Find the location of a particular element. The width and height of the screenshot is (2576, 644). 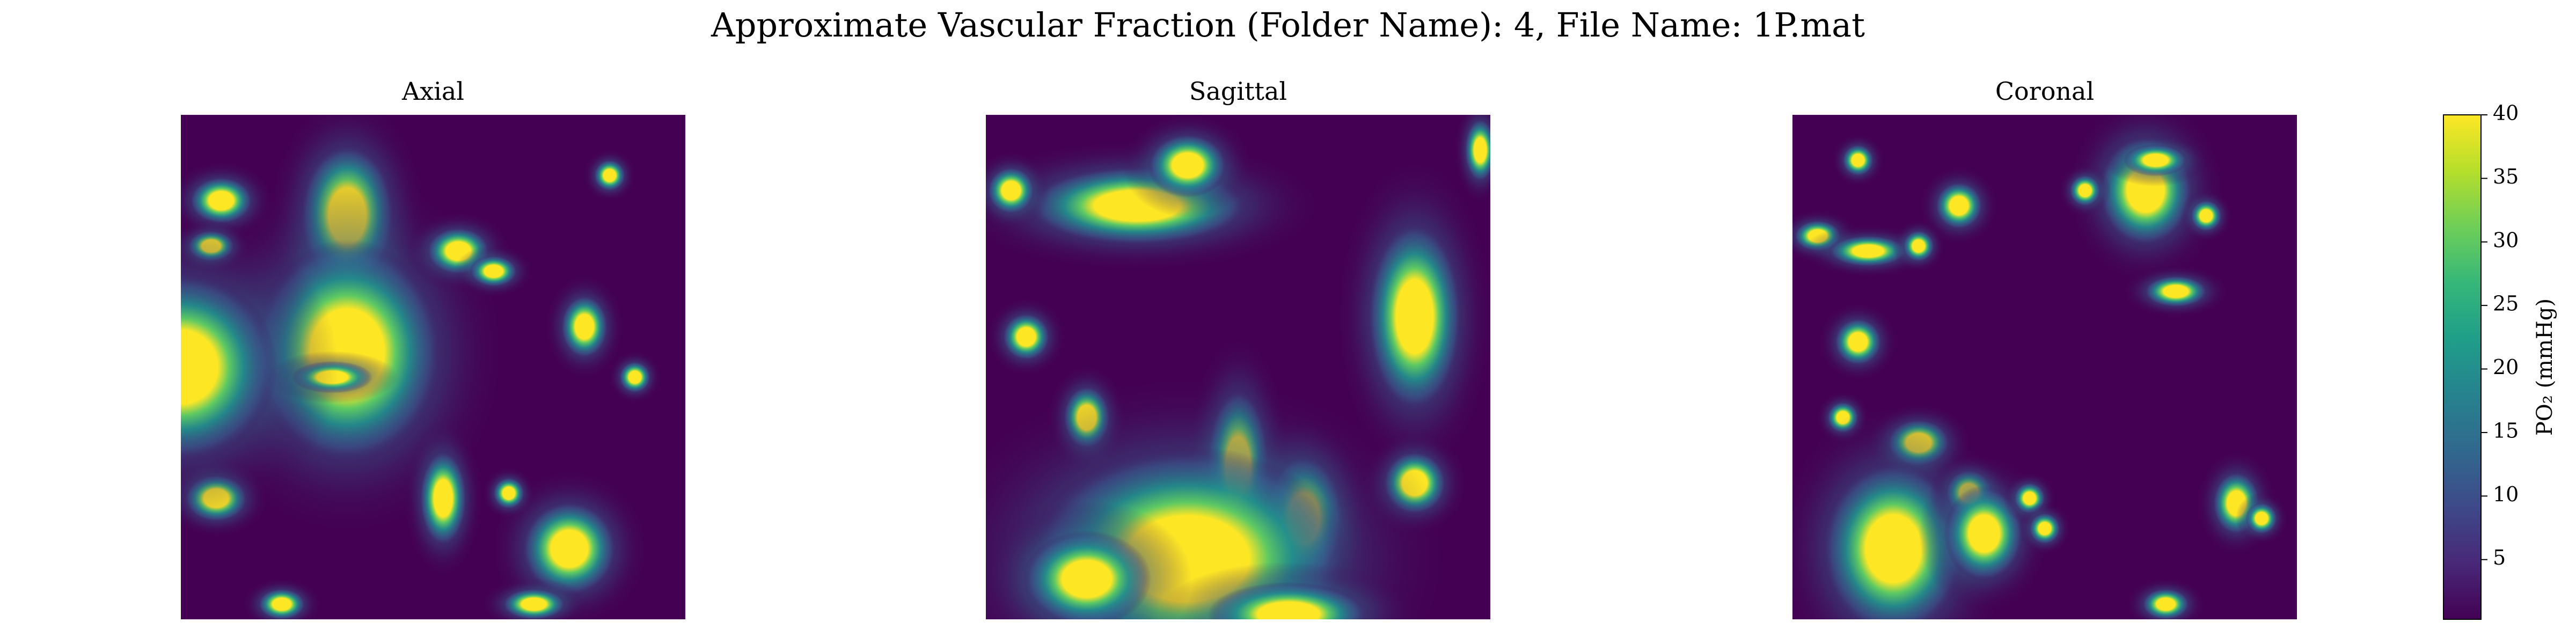

colorbar-label: PO₂ (mmHg) is located at coordinates (2545, 367).